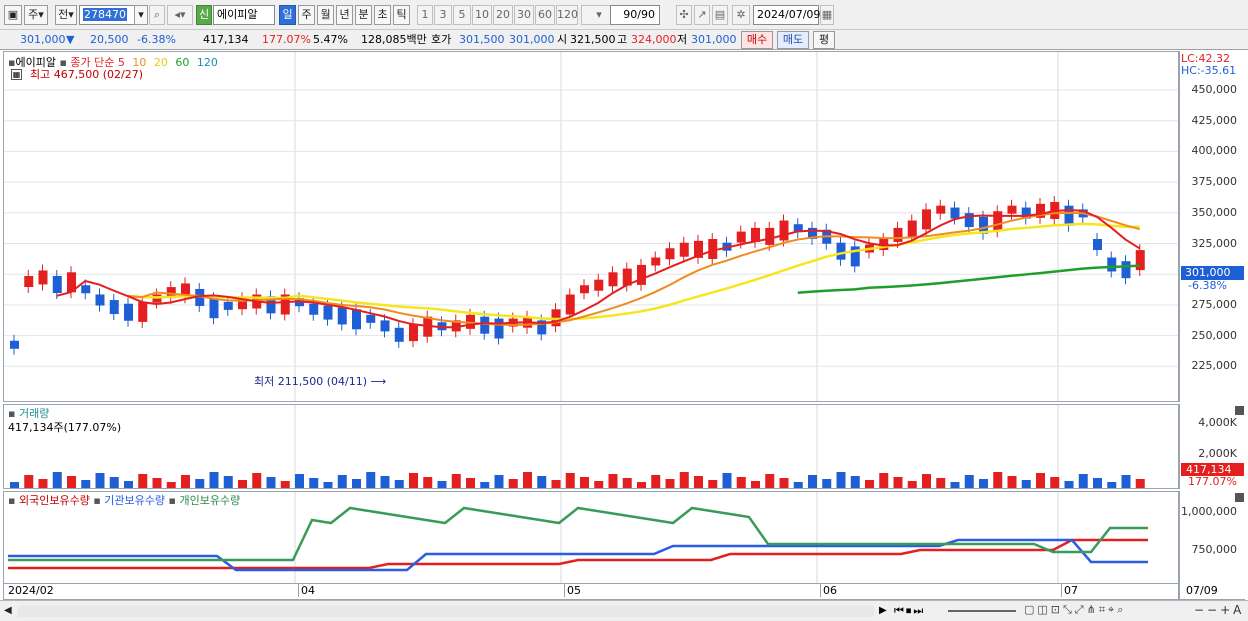 This screenshot has width=1248, height=621. Describe the element at coordinates (757, 40) in the screenshot. I see `buy-button: 매수` at that location.